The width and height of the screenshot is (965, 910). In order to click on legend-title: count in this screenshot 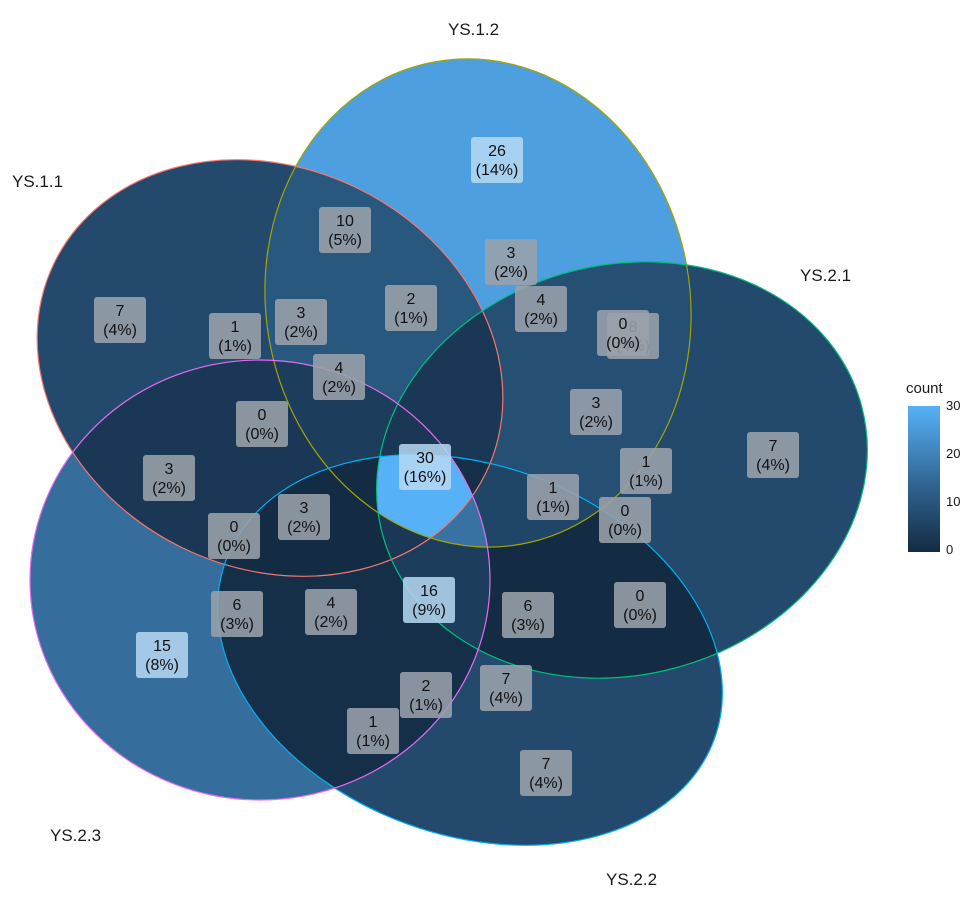, I will do `click(924, 388)`.